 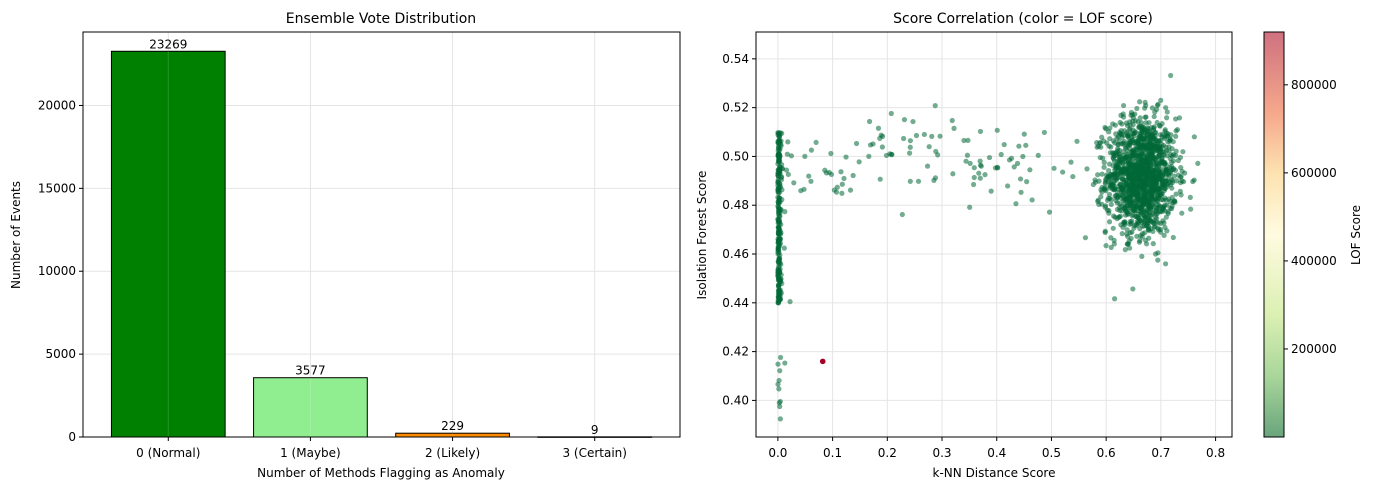 What do you see at coordinates (452, 453) in the screenshot?
I see `bar-x-tick-label: 2 (Likely)` at bounding box center [452, 453].